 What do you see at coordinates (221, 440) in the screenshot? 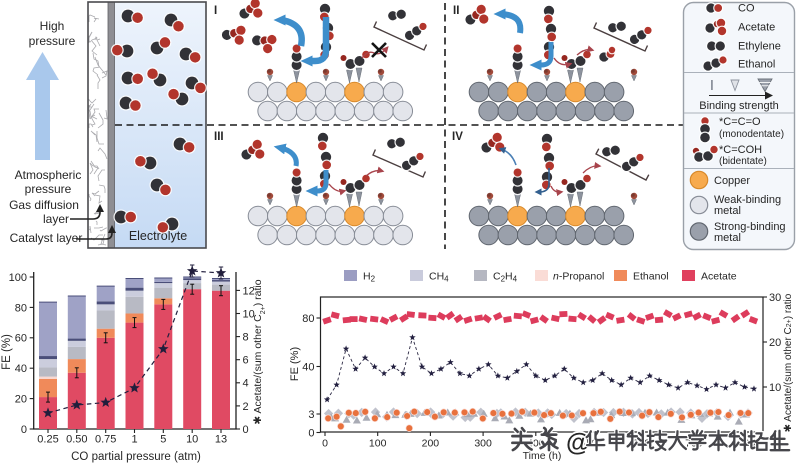
I see `svg-text: 13` at bounding box center [221, 440].